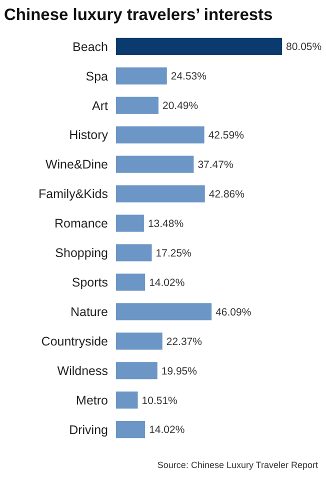 The height and width of the screenshot is (480, 326). I want to click on y-tick-label: Wildness, so click(82, 371).